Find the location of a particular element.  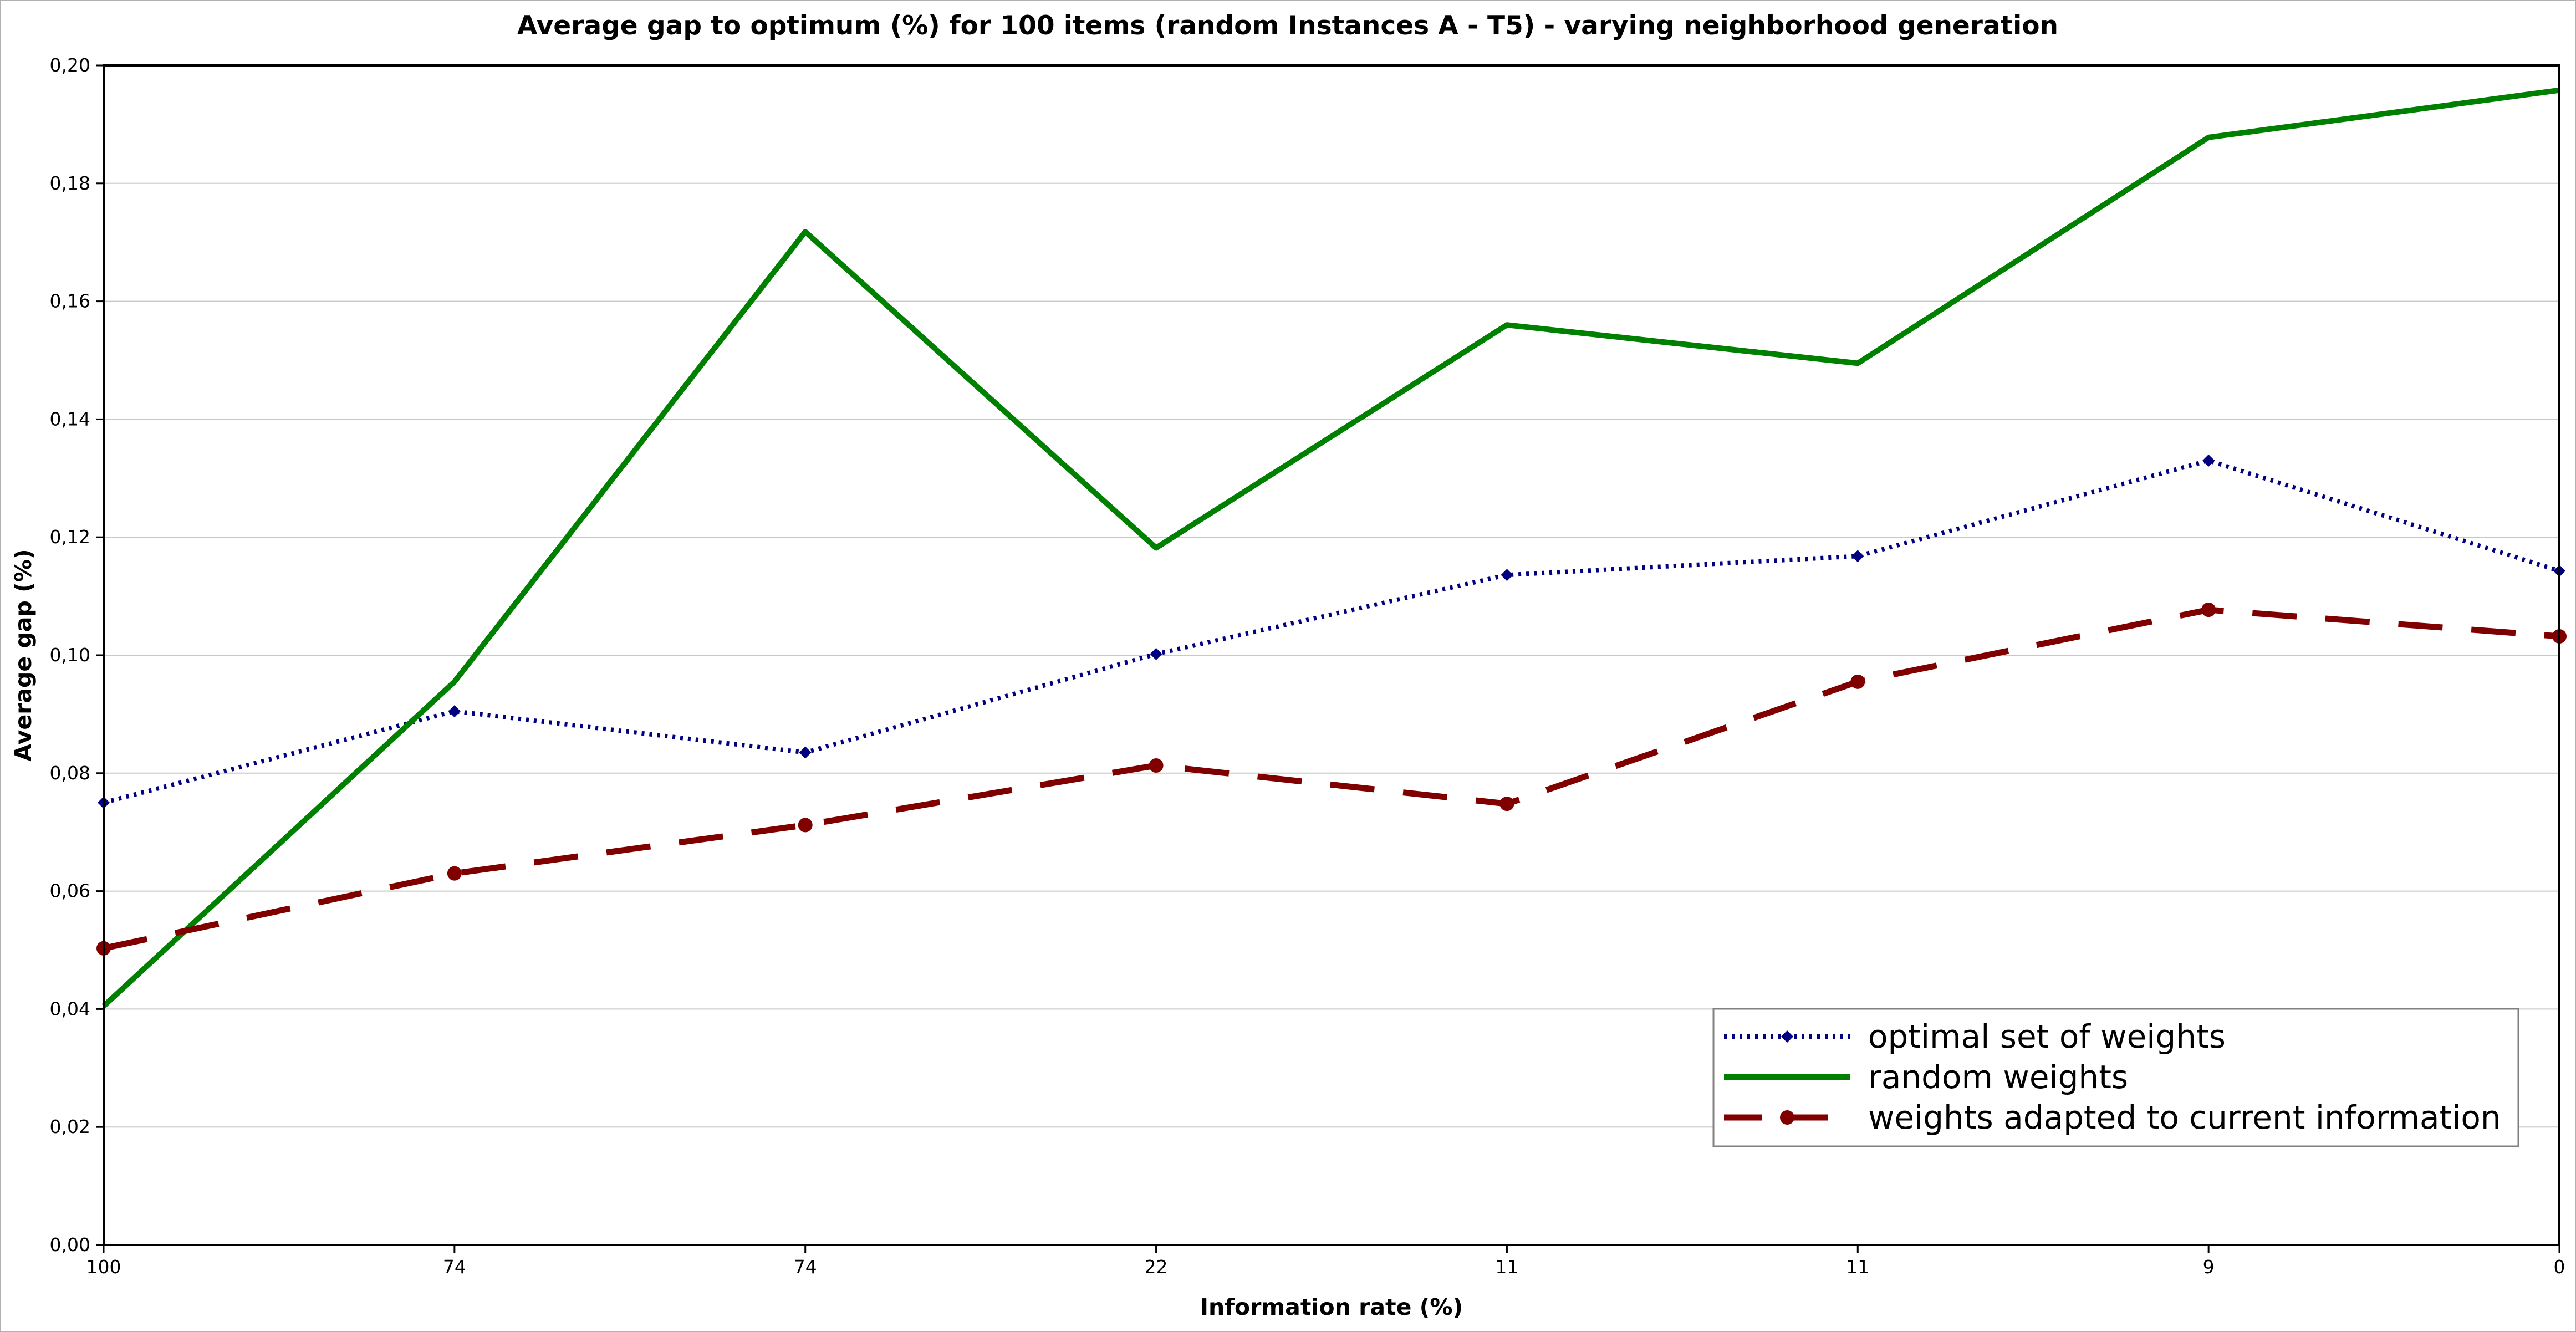

x-tick-label: 22 is located at coordinates (1156, 1267).